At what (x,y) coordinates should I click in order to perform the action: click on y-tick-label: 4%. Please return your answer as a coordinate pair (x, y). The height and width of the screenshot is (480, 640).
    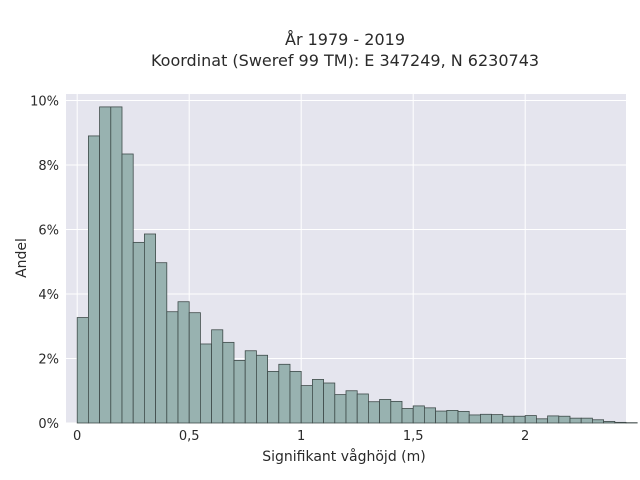
    Looking at the image, I should click on (48, 295).